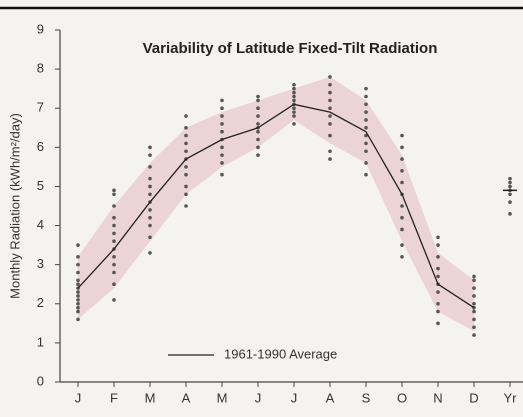  I want to click on y-tick-label: 8, so click(40, 68).